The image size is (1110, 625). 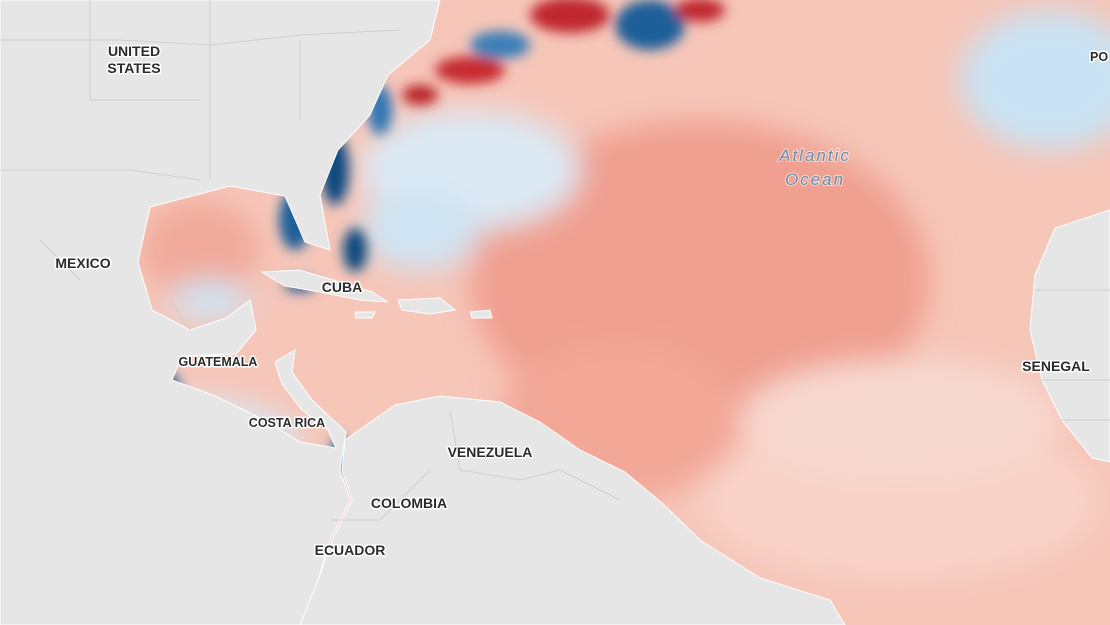 I want to click on label-line: Ocean, so click(x=815, y=179).